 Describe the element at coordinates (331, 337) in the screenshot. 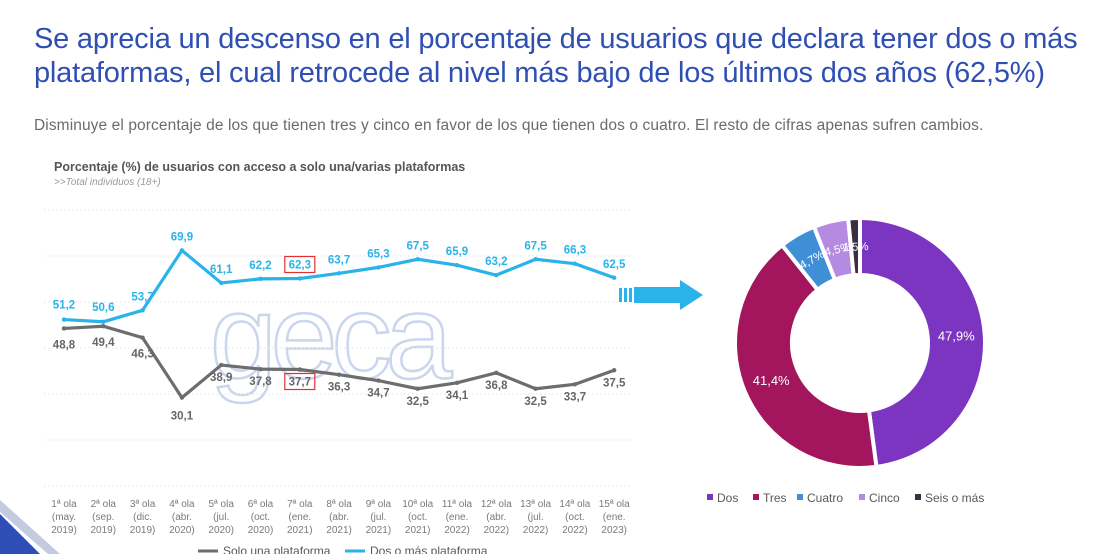

I see `geca-watermark: geca` at that location.